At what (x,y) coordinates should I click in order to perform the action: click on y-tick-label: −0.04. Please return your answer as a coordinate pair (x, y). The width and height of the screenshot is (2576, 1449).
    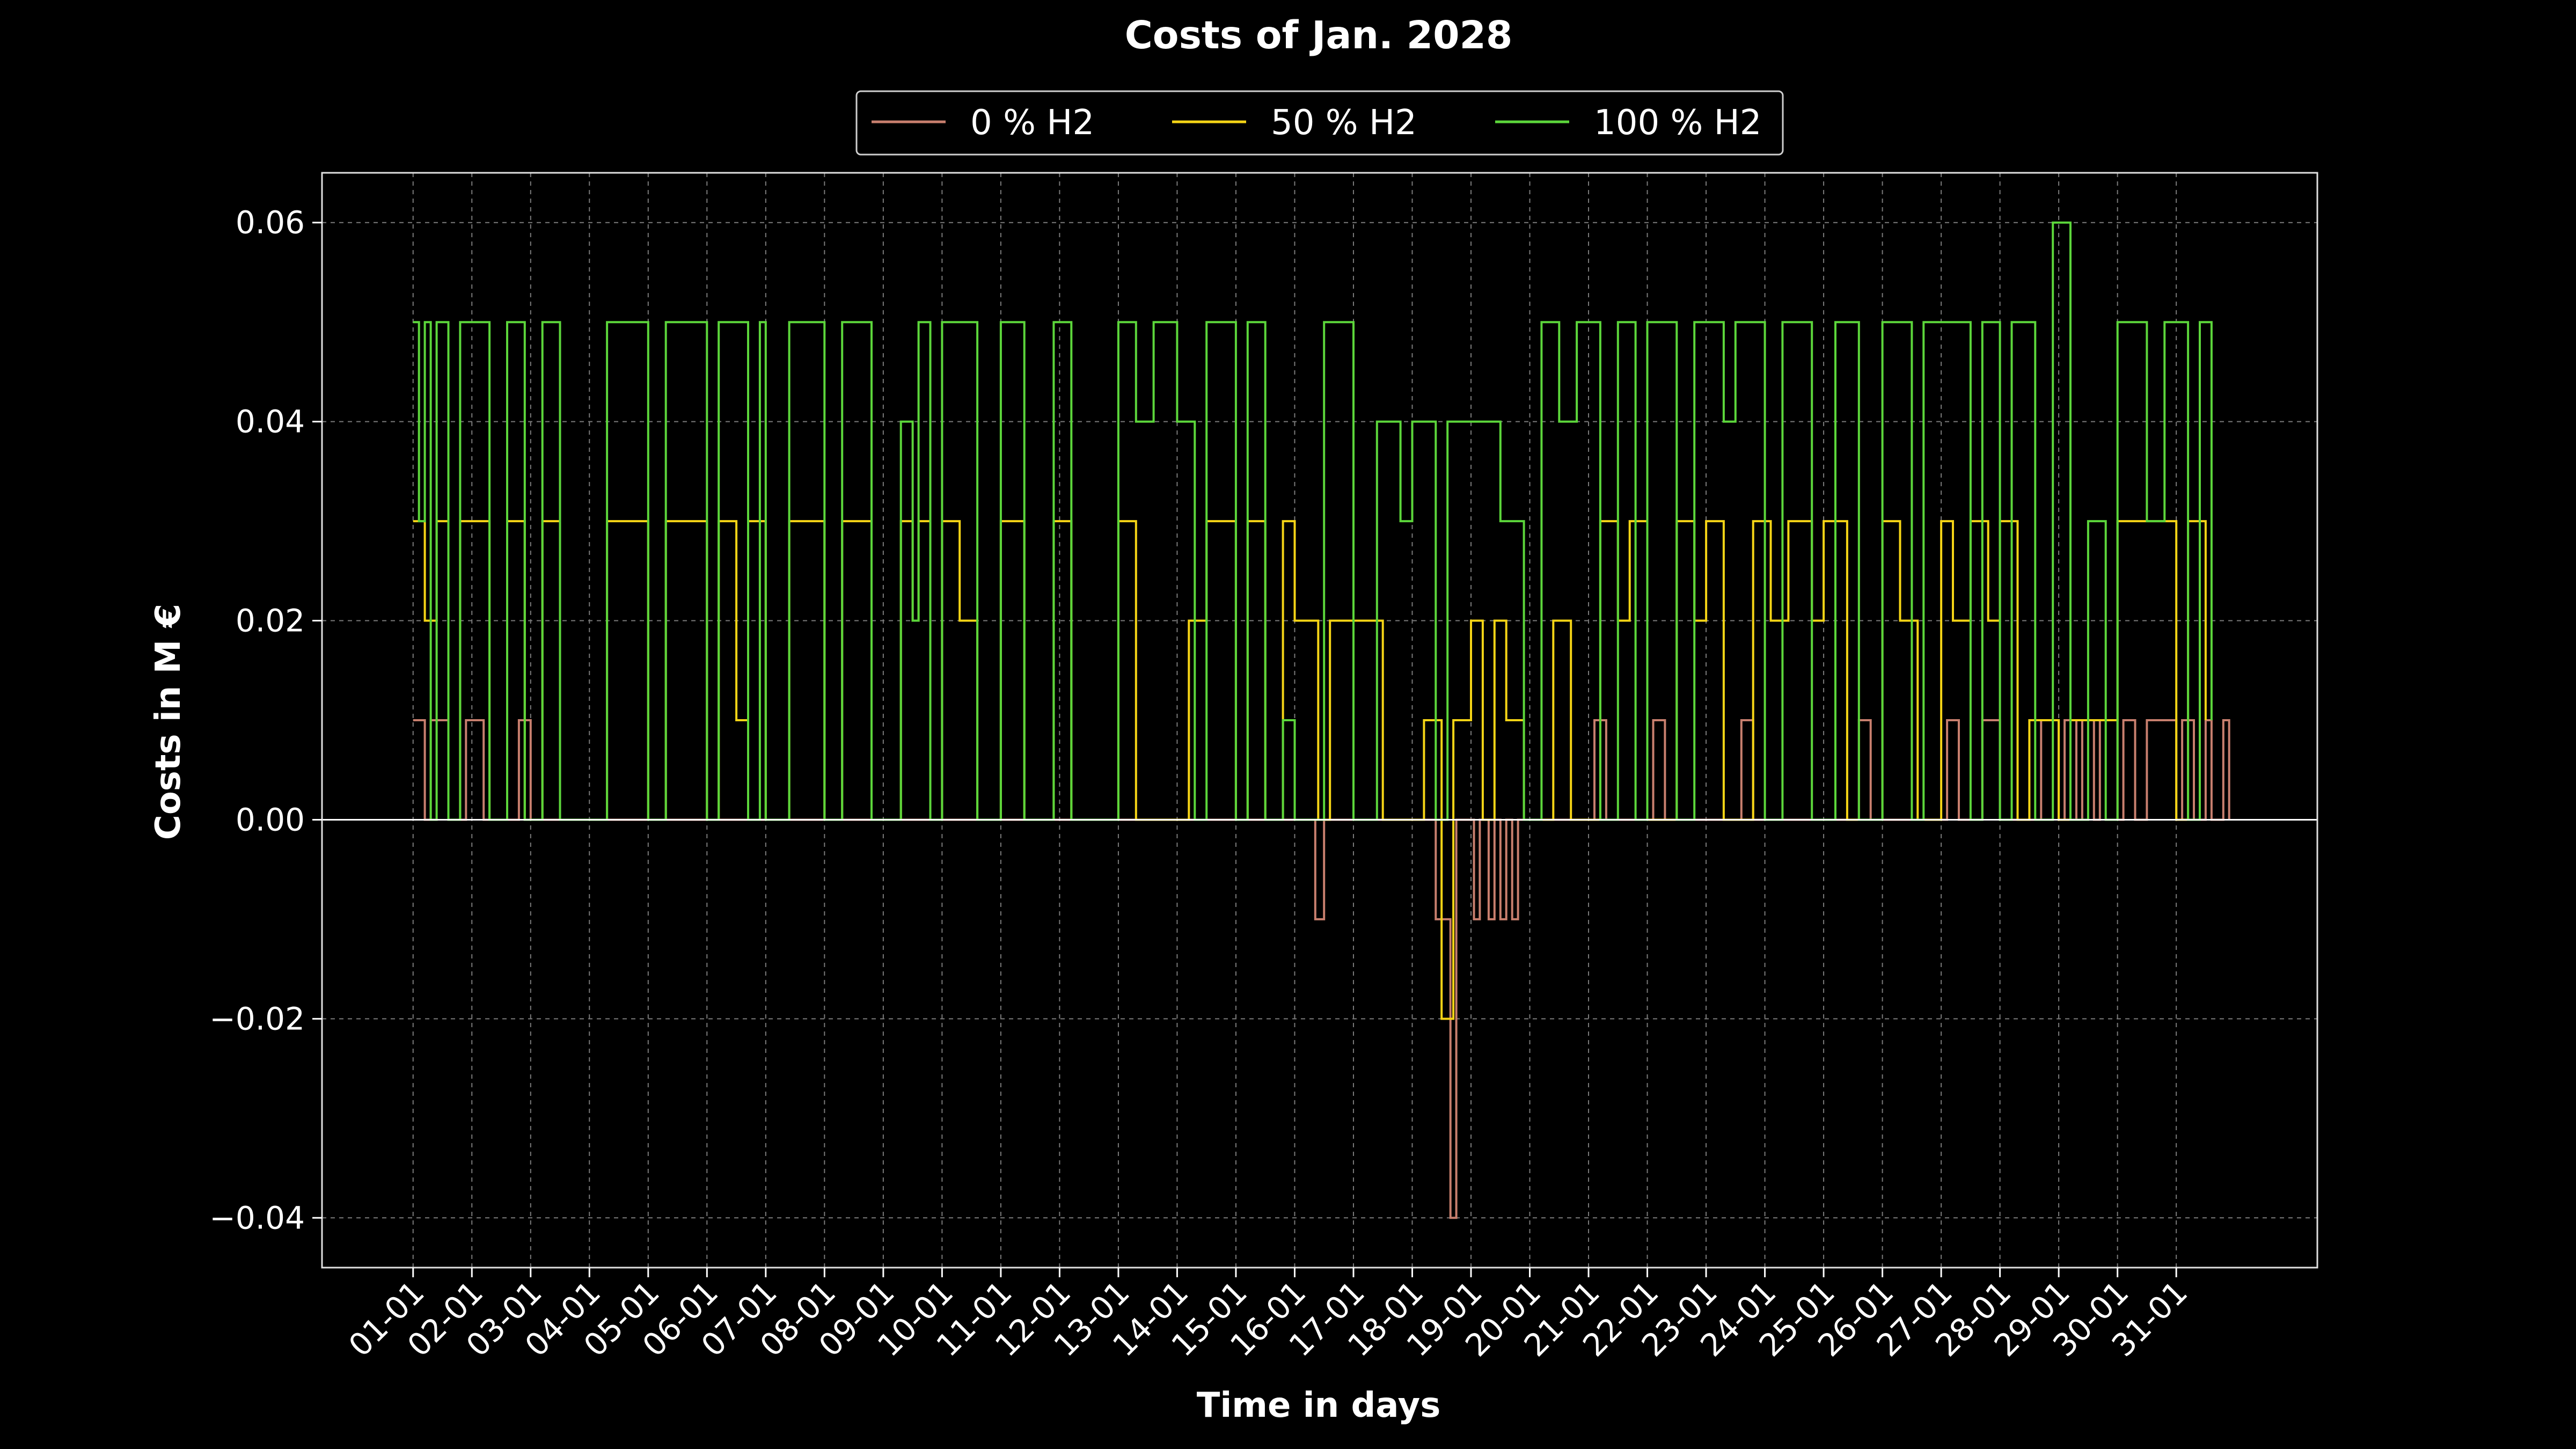
    Looking at the image, I should click on (257, 1217).